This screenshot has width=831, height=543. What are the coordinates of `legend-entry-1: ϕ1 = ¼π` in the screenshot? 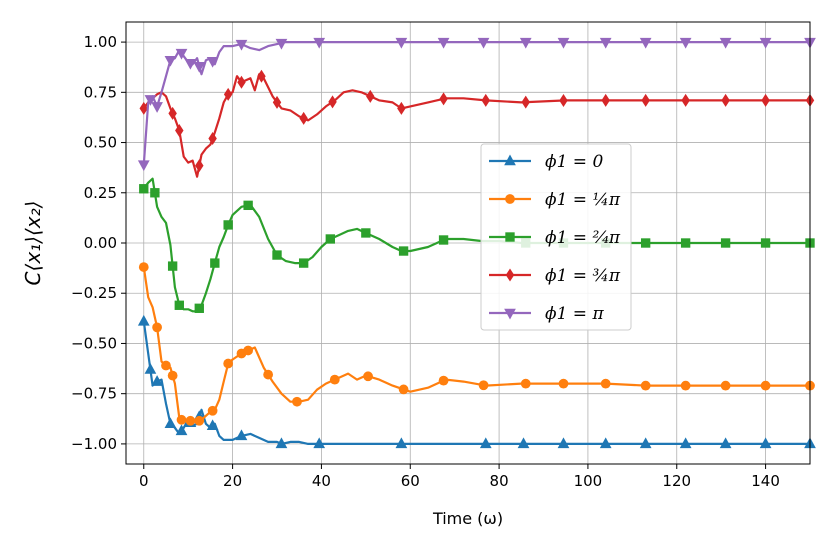 It's located at (555, 200).